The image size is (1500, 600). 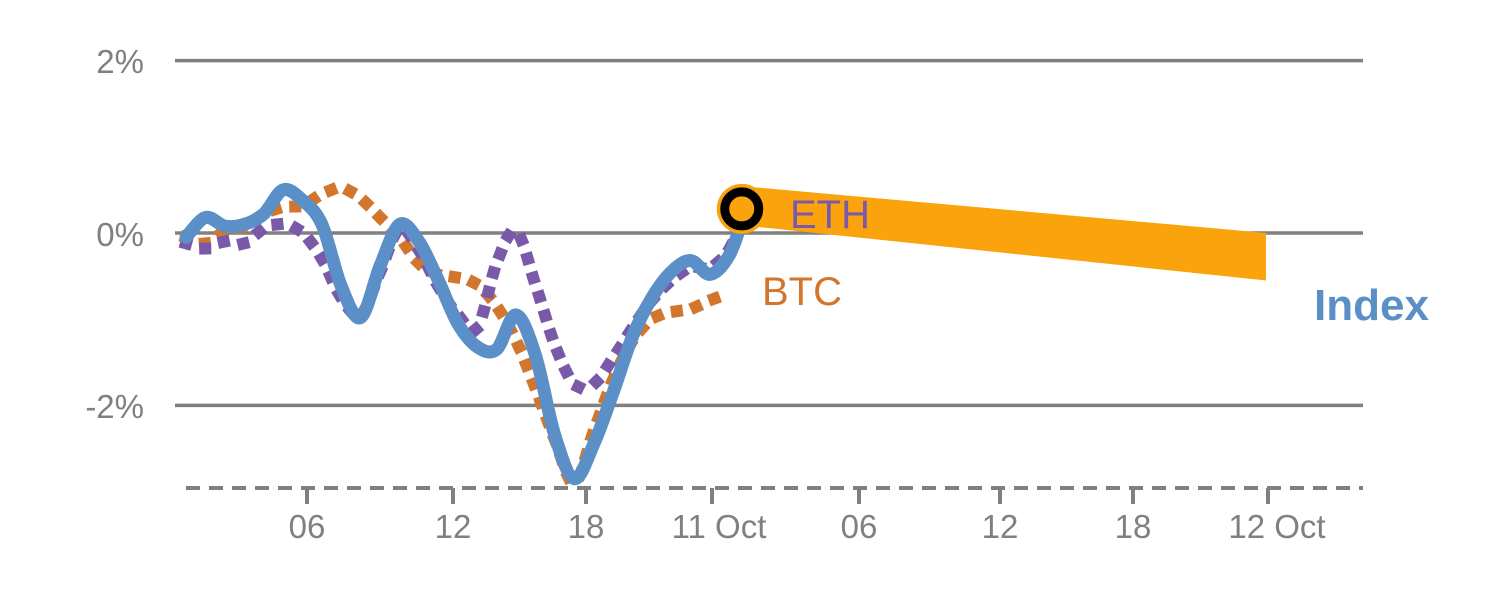 I want to click on x-tick-label-11oct: 11 Oct, so click(x=719, y=526).